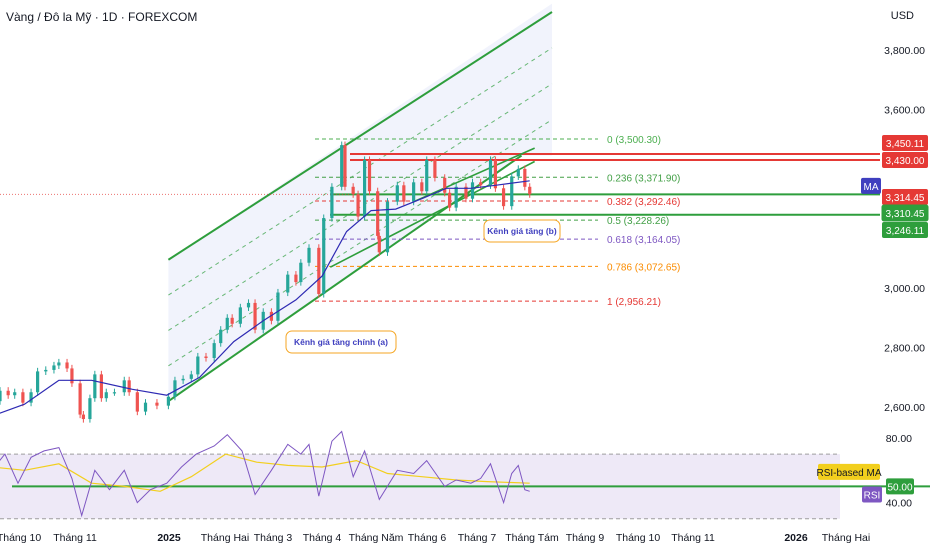 The height and width of the screenshot is (550, 932). What do you see at coordinates (905, 161) in the screenshot?
I see `price-label-text-1: 3,430.00` at bounding box center [905, 161].